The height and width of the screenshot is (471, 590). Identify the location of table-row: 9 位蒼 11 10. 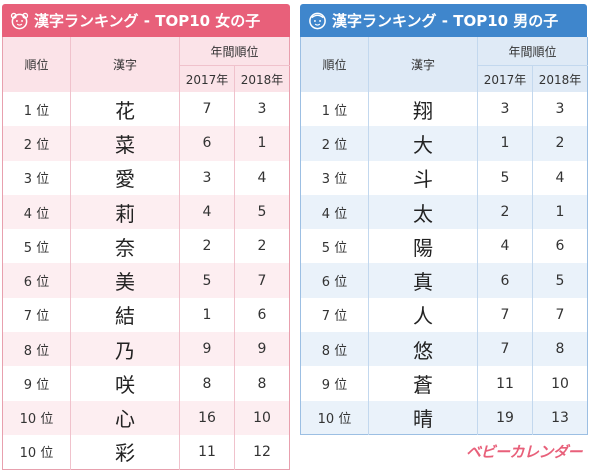
(444, 383).